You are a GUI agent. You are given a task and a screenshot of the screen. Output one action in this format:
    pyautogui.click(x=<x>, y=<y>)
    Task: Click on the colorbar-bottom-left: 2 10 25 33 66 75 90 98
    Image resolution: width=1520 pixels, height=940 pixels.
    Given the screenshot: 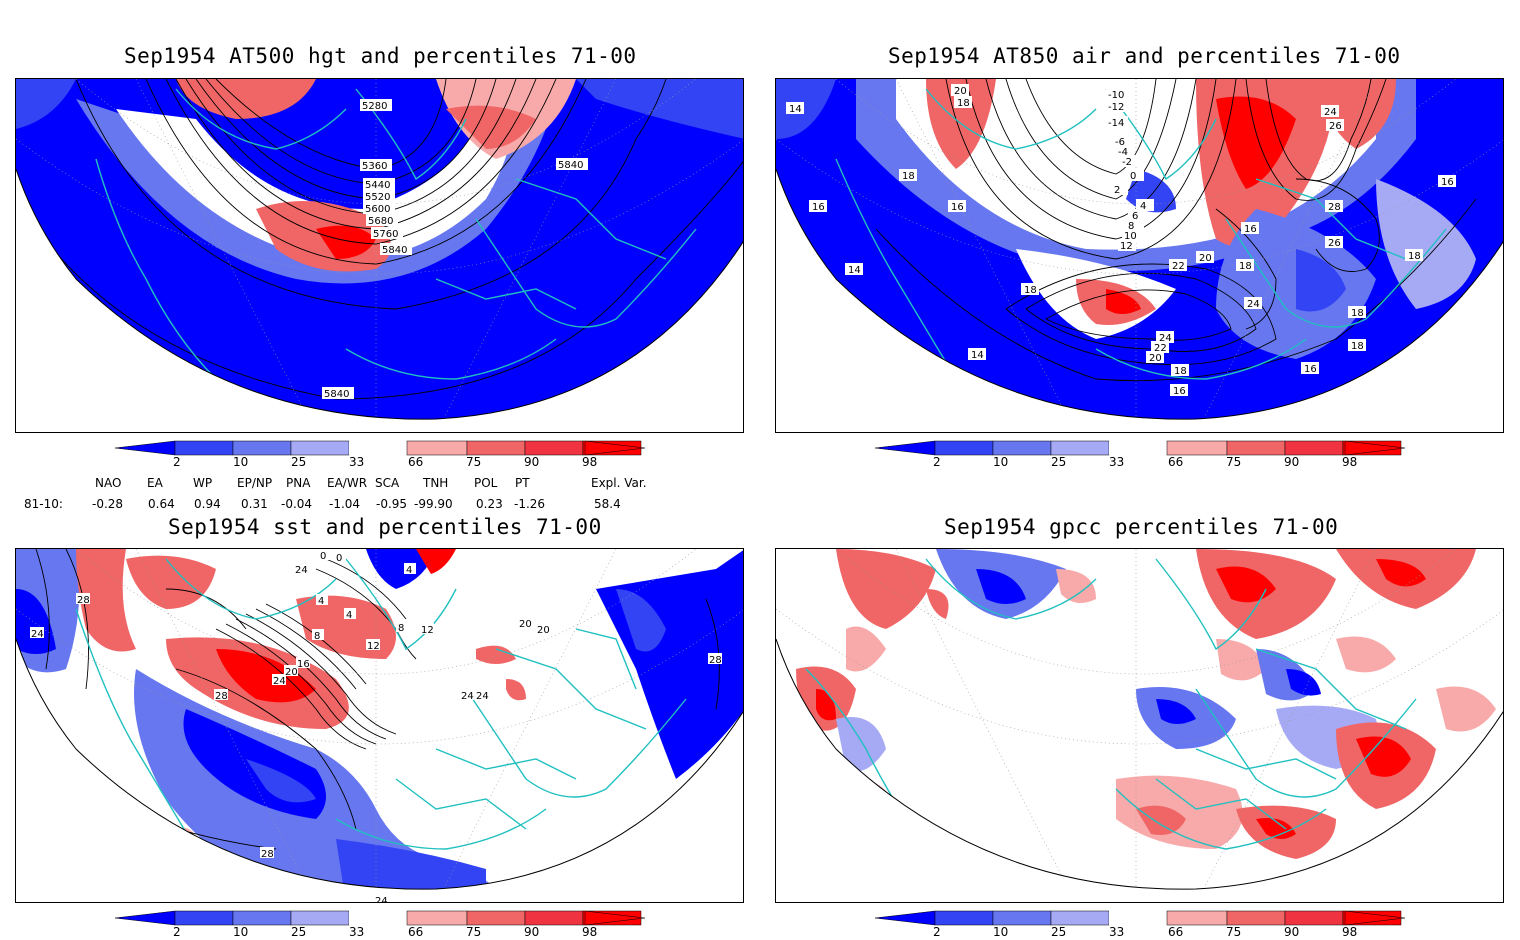 What is the action you would take?
    pyautogui.click(x=380, y=924)
    